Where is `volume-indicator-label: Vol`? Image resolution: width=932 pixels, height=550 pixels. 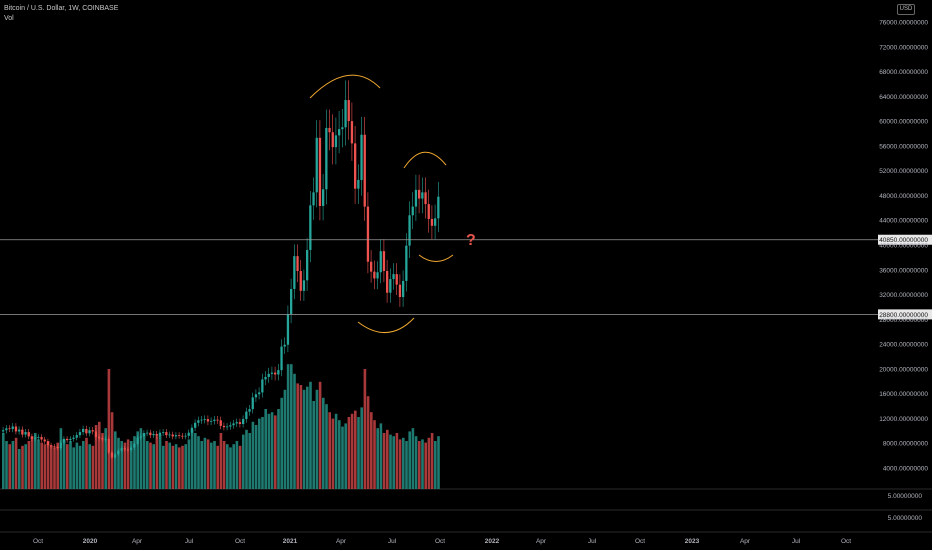 volume-indicator-label: Vol is located at coordinates (9, 18).